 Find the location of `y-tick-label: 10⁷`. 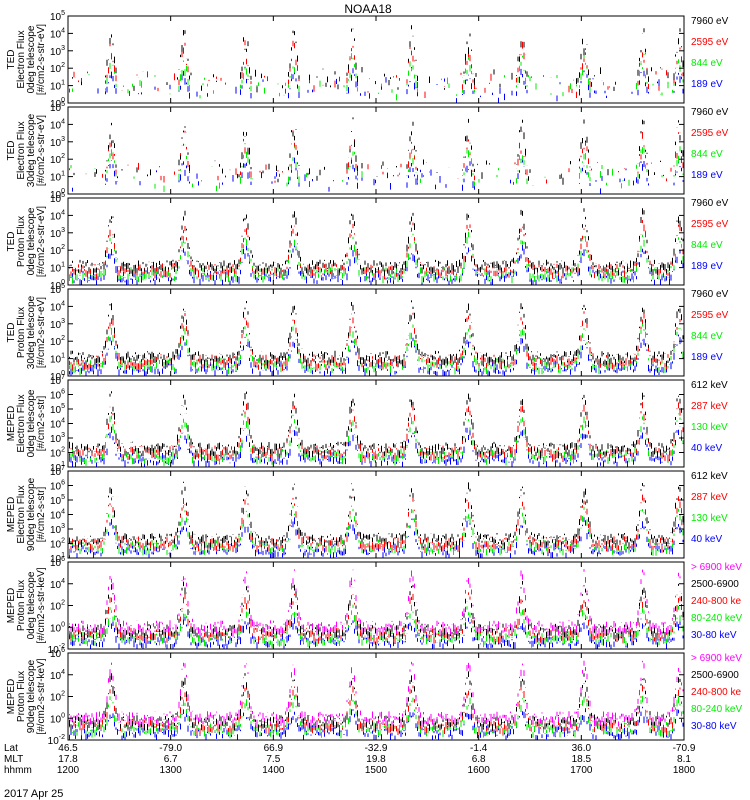

y-tick-label: 10⁷ is located at coordinates (57, 380).